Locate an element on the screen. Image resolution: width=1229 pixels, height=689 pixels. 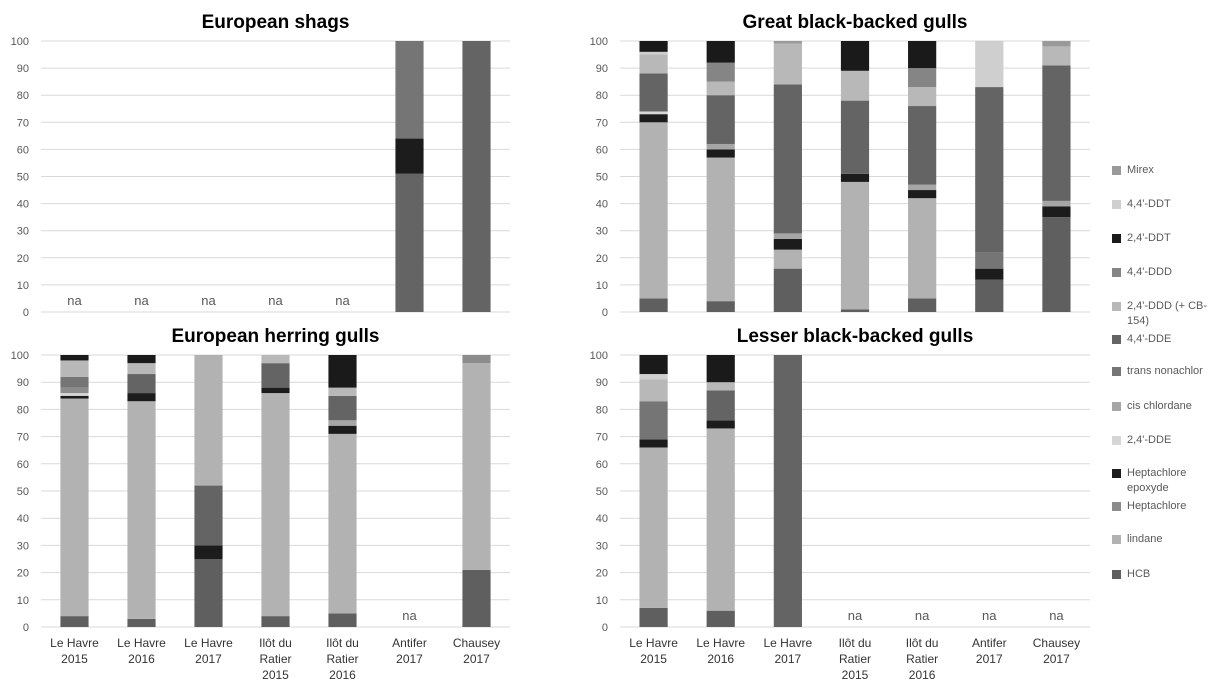
legend-label-cis-chlordane: cis chlordane is located at coordinates (1159, 406).